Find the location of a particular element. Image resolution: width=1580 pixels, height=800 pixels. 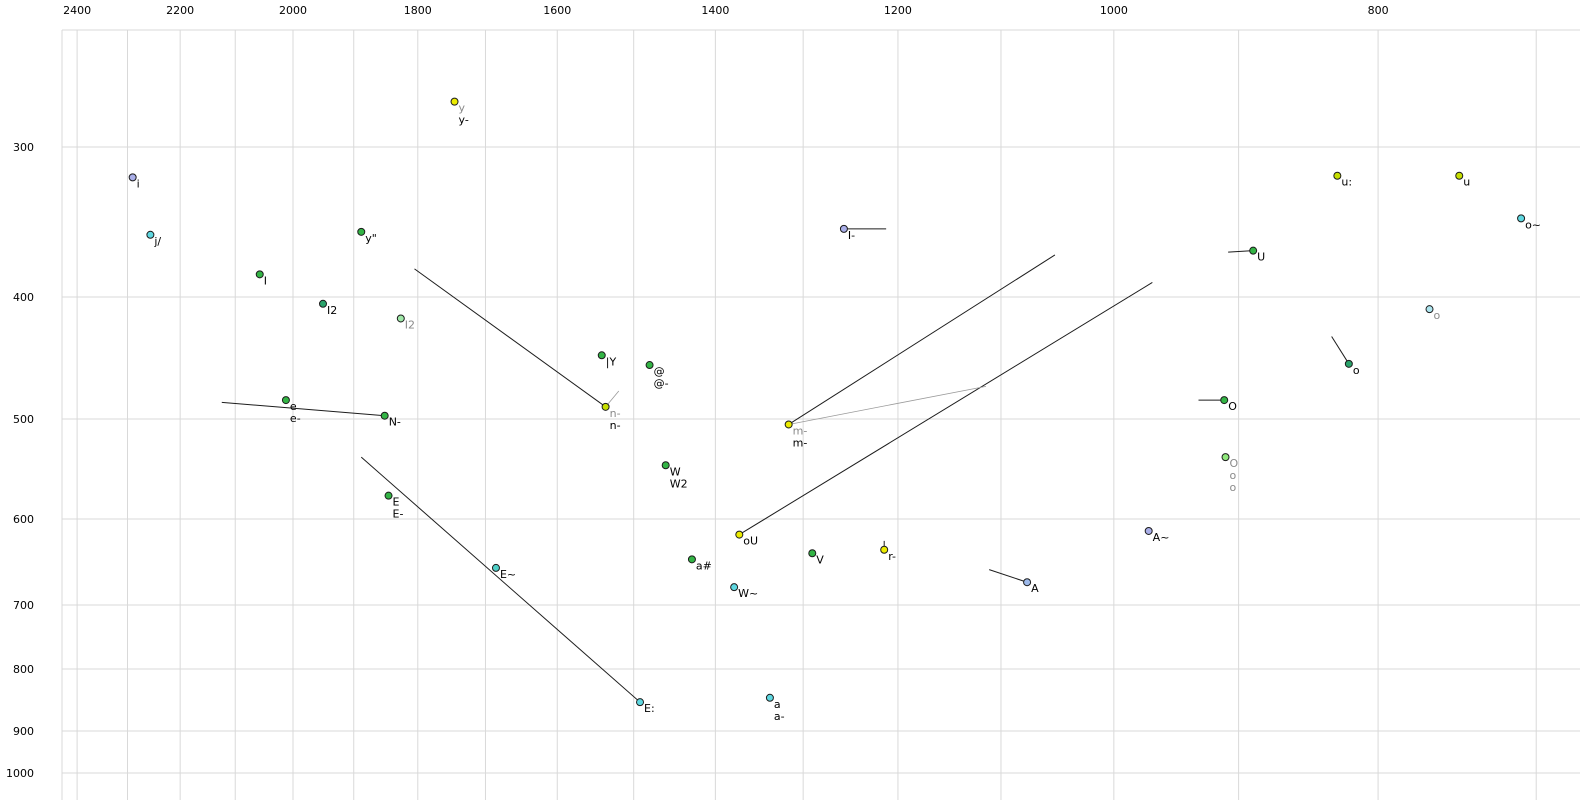

data-point-a is located at coordinates (769, 697).